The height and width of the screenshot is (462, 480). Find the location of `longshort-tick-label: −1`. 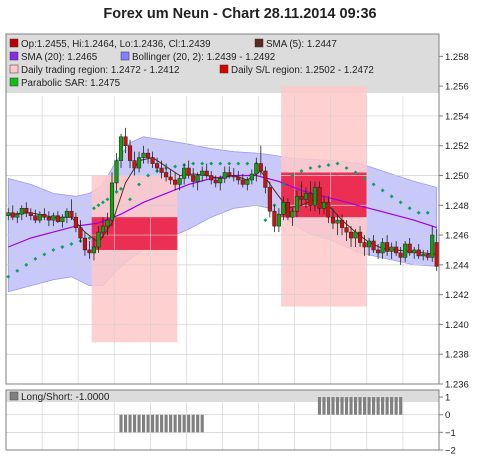

longshort-tick-label: −1 is located at coordinates (450, 433).